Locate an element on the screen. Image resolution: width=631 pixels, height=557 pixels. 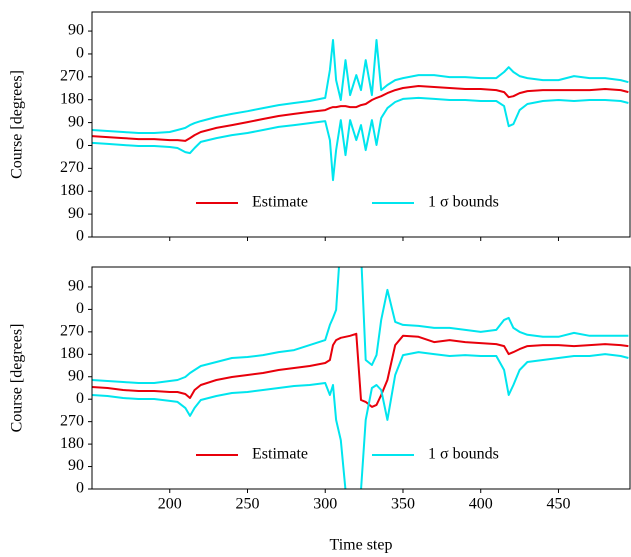
x-axis-label: Time step is located at coordinates (361, 545).